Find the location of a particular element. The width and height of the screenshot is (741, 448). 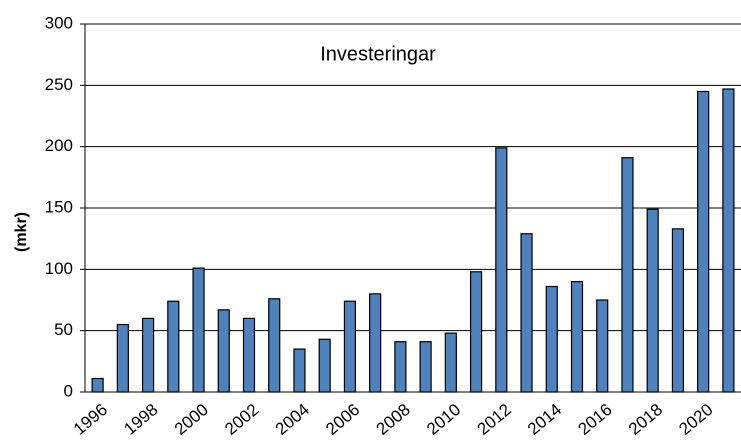

y-tick-label: 250 is located at coordinates (59, 84).